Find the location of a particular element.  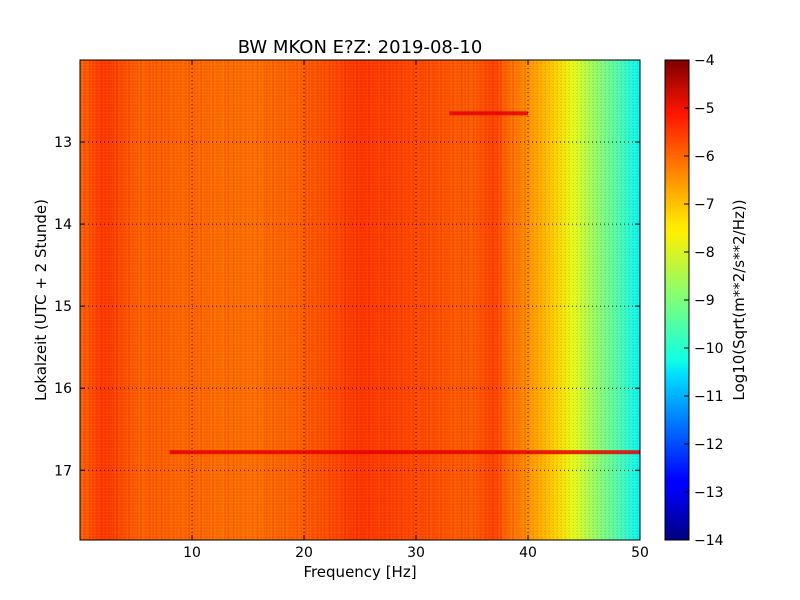

colorbar-tick-label: −4 is located at coordinates (704, 61).